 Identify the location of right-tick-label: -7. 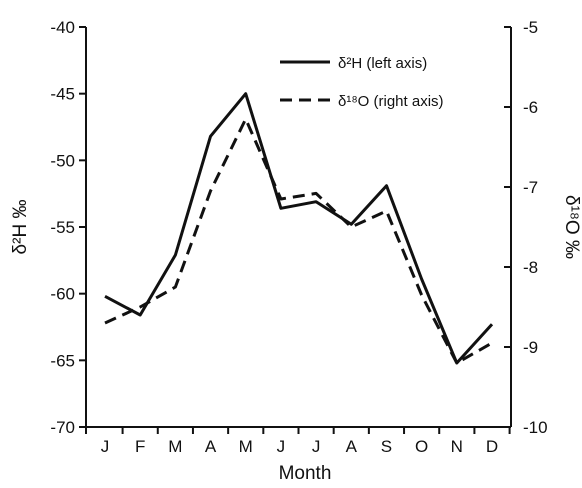
(530, 187).